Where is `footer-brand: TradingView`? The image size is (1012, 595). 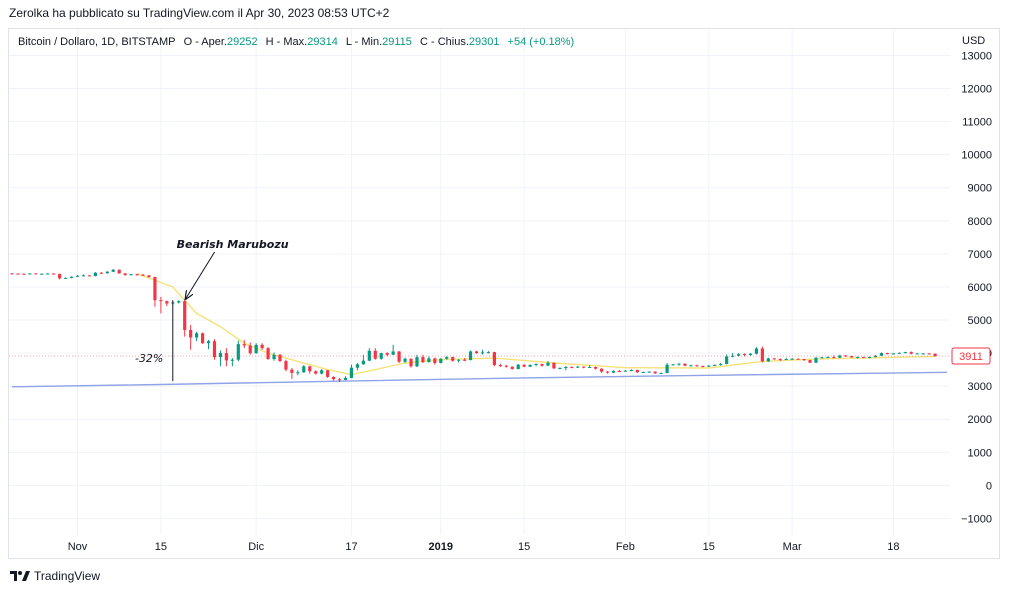
footer-brand: TradingView is located at coordinates (55, 576).